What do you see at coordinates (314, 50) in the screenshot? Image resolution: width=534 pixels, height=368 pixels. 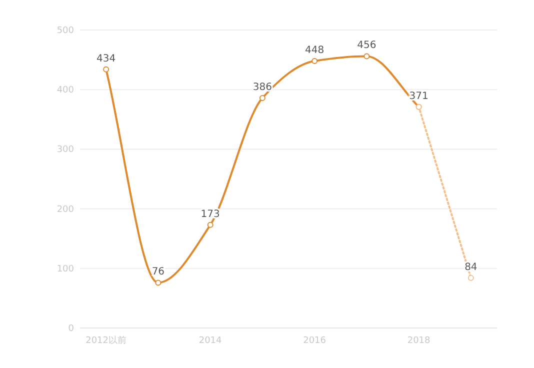 I see `data-label: 448` at bounding box center [314, 50].